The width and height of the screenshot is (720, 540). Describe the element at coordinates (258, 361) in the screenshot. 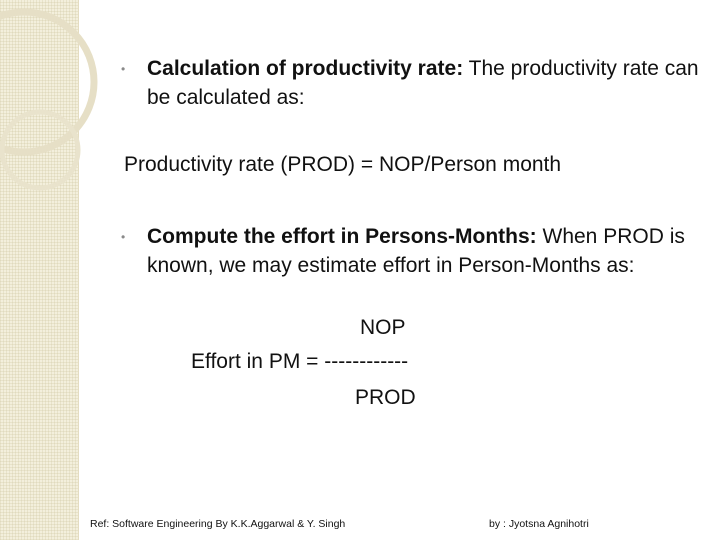

I see `effort-formula-label: Effort in PM =` at that location.